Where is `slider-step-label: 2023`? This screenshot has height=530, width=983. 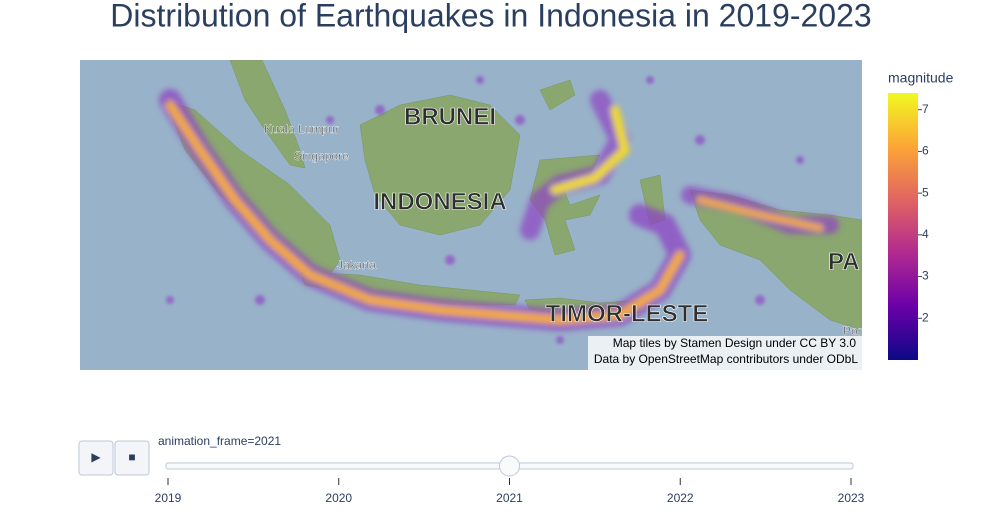
slider-step-label: 2023 is located at coordinates (851, 498).